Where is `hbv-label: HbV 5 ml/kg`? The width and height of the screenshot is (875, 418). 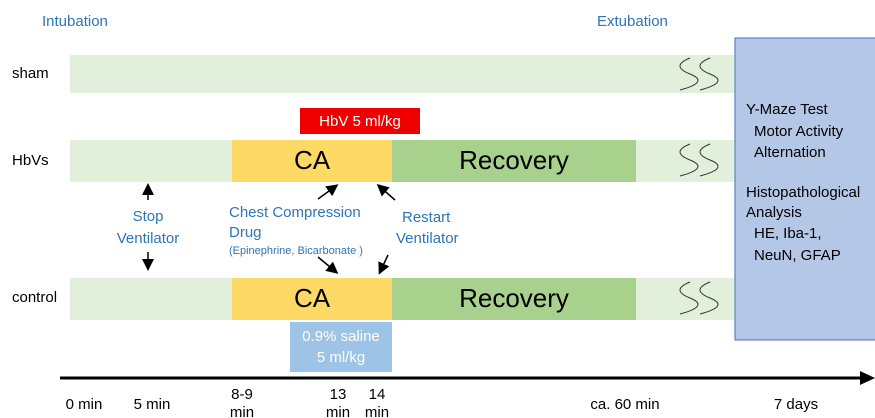
hbv-label: HbV 5 ml/kg is located at coordinates (360, 121).